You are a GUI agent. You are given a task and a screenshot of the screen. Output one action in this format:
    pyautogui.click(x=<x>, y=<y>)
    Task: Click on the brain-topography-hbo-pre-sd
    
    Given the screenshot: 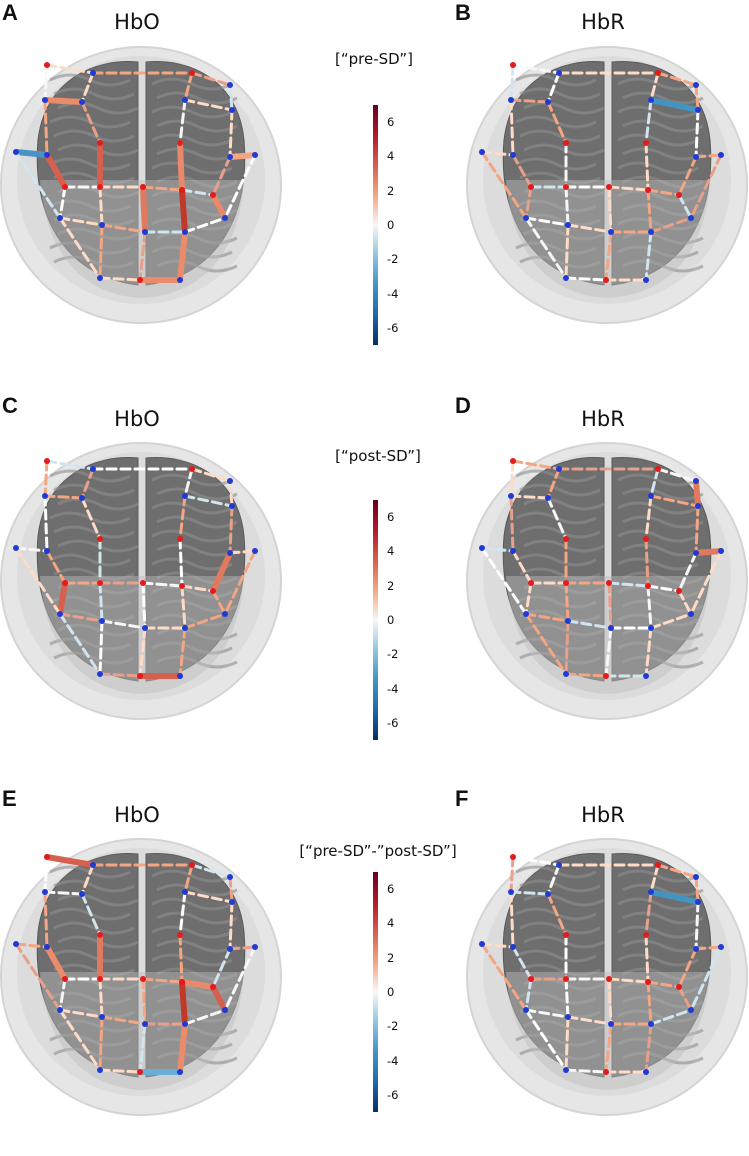 What is the action you would take?
    pyautogui.click(x=141, y=185)
    